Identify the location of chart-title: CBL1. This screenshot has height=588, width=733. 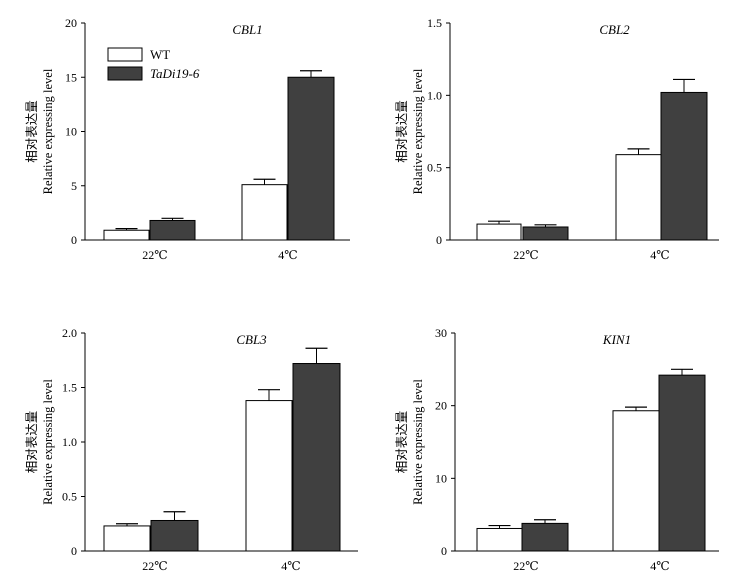
(247, 29).